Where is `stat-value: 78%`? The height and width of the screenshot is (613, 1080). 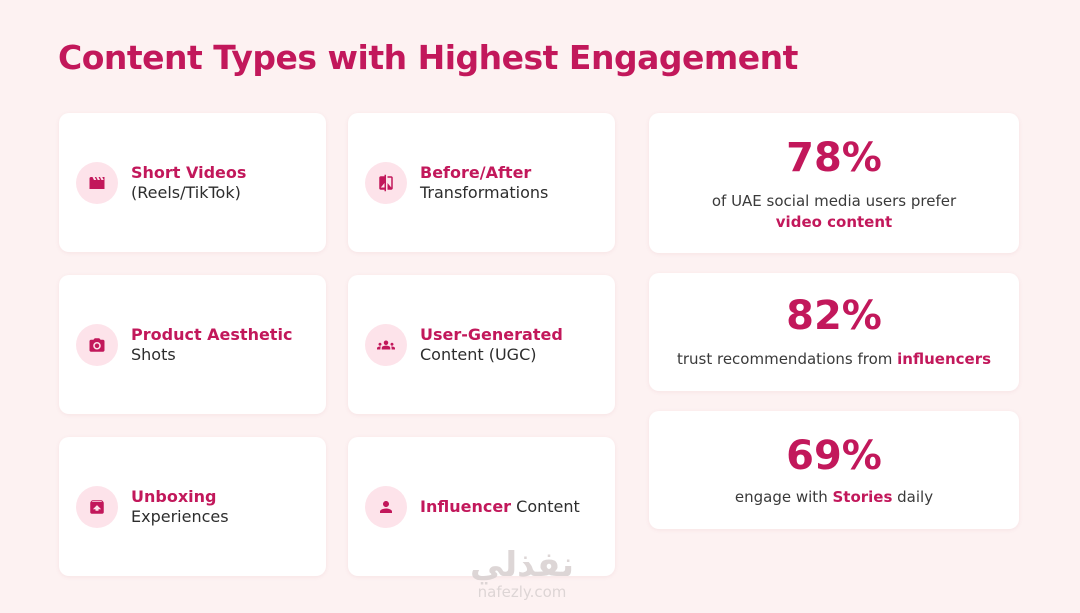
stat-value: 78% is located at coordinates (834, 158).